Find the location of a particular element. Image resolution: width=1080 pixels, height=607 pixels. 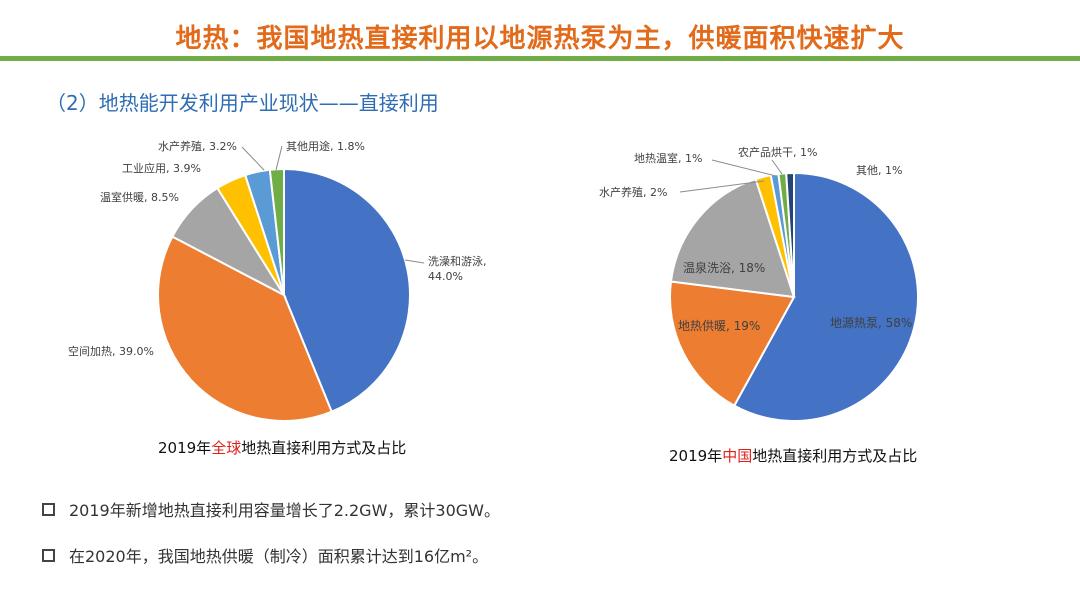

data-label: 洗澡和游泳, 44.0% is located at coordinates (457, 268).